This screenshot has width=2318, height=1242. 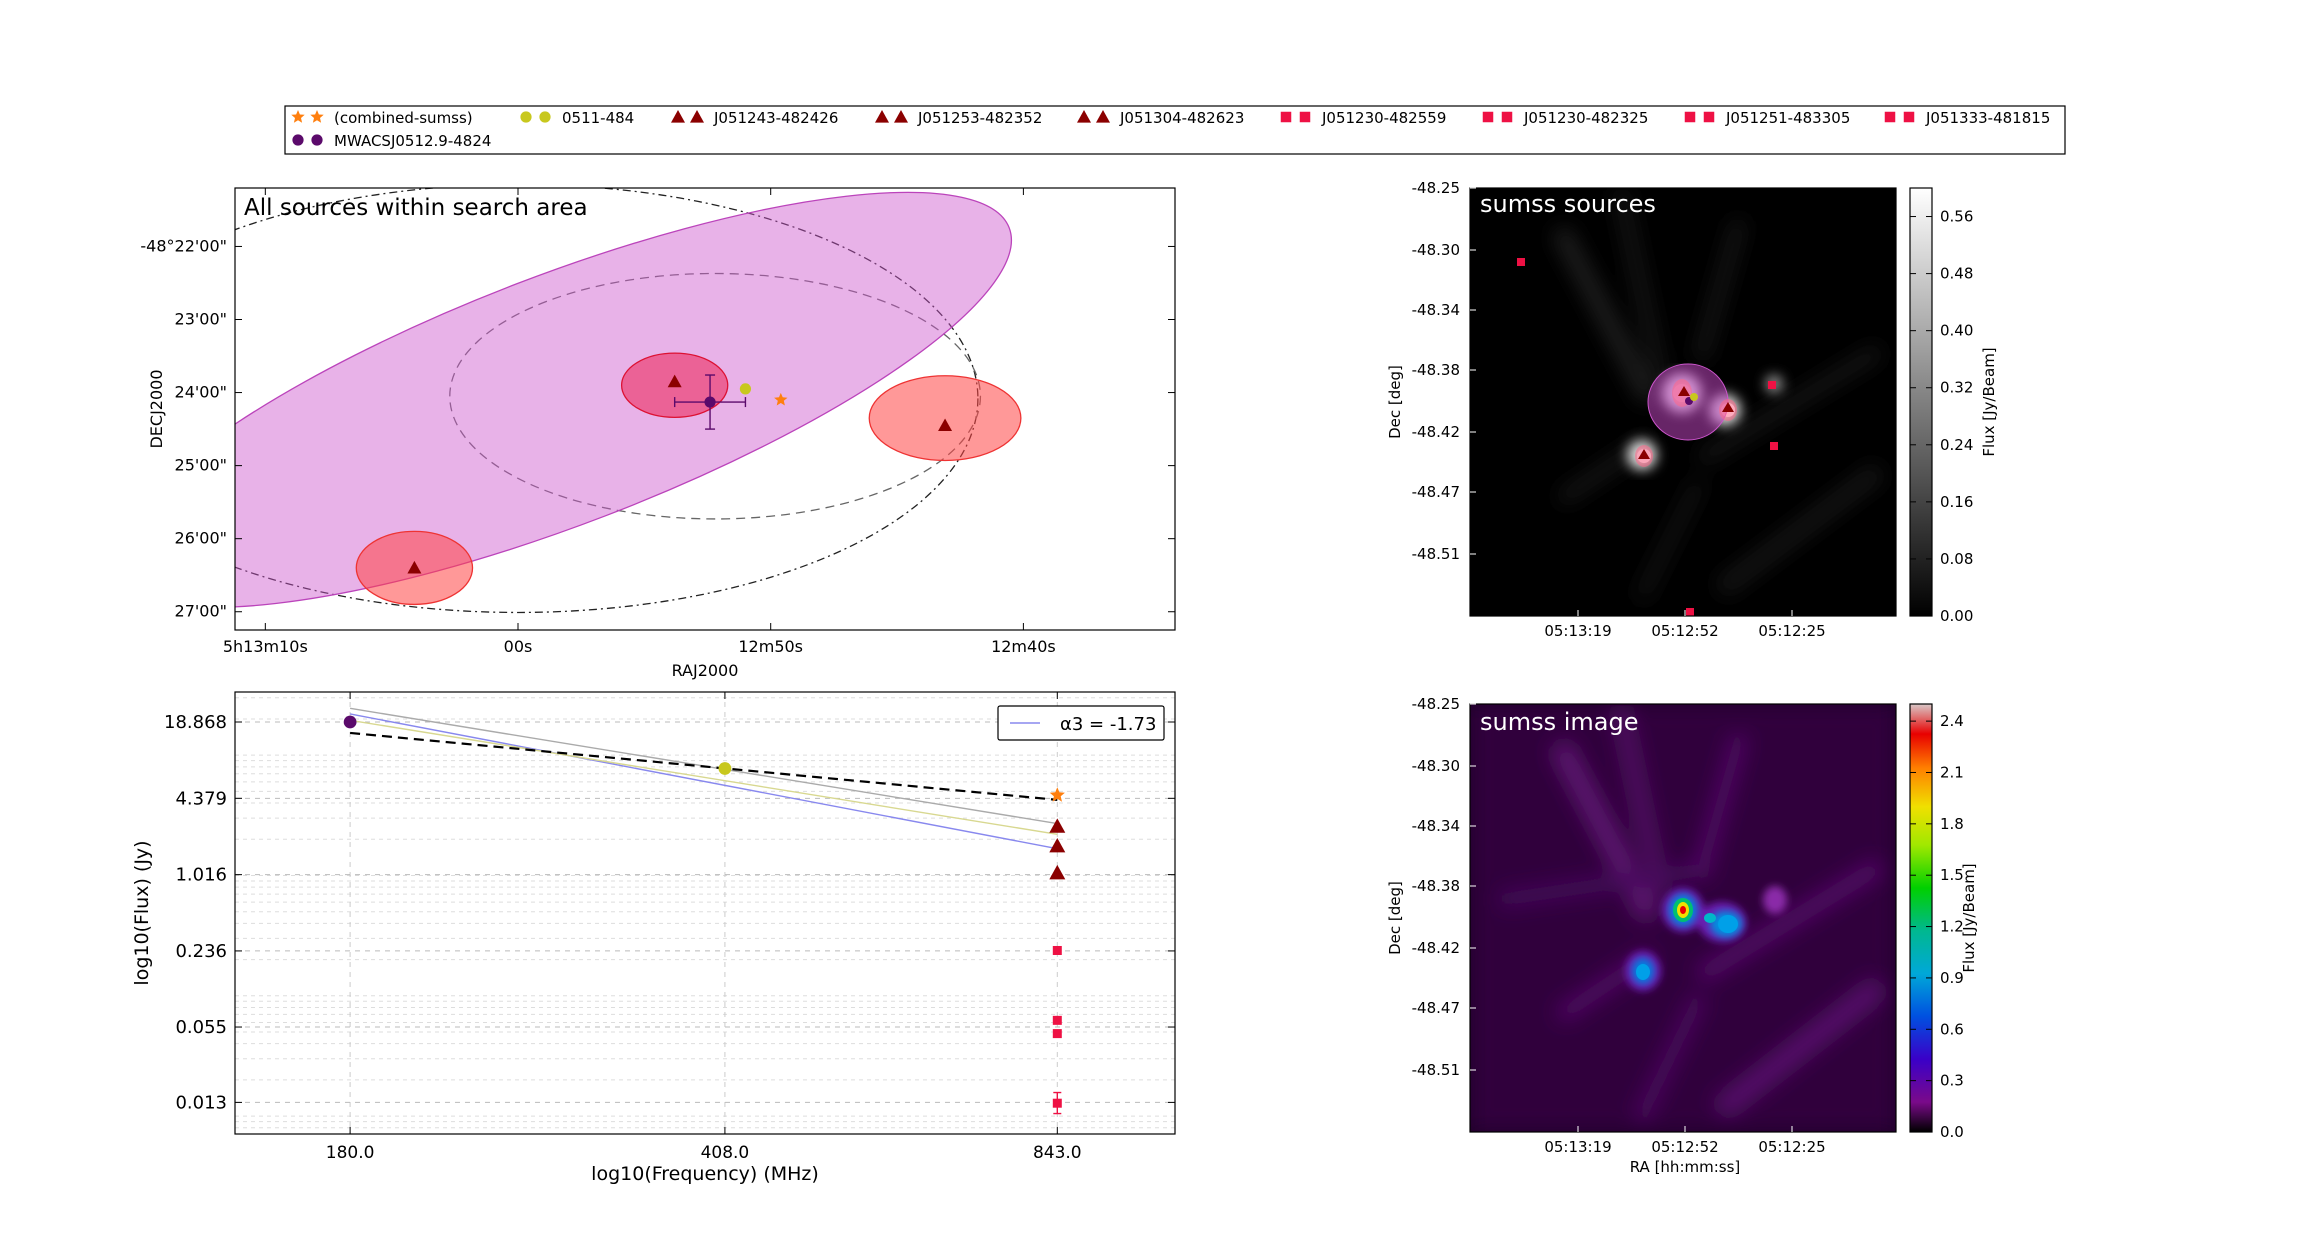 What do you see at coordinates (265, 646) in the screenshot?
I see `search-area-xtick-label: 5h13m10s` at bounding box center [265, 646].